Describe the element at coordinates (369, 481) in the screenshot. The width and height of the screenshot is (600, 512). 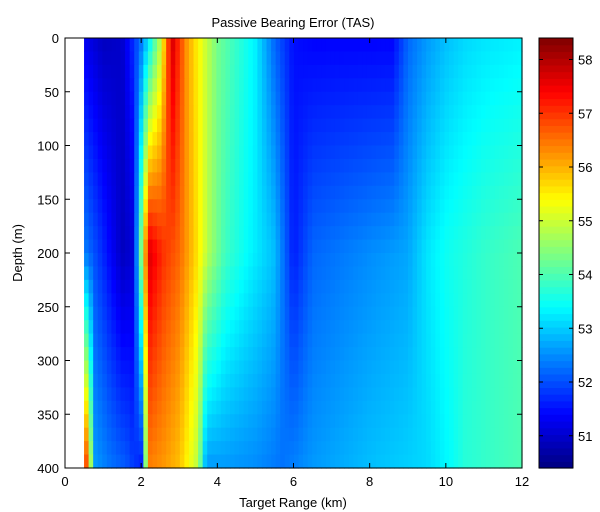
I see `x-tick-label: 8` at that location.